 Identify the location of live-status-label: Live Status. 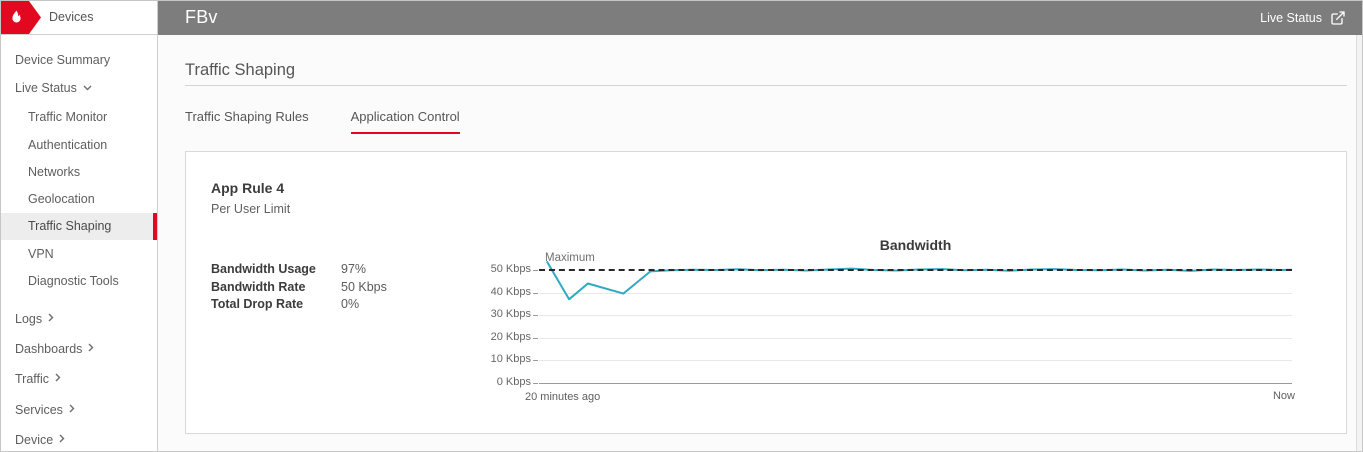
(1291, 18).